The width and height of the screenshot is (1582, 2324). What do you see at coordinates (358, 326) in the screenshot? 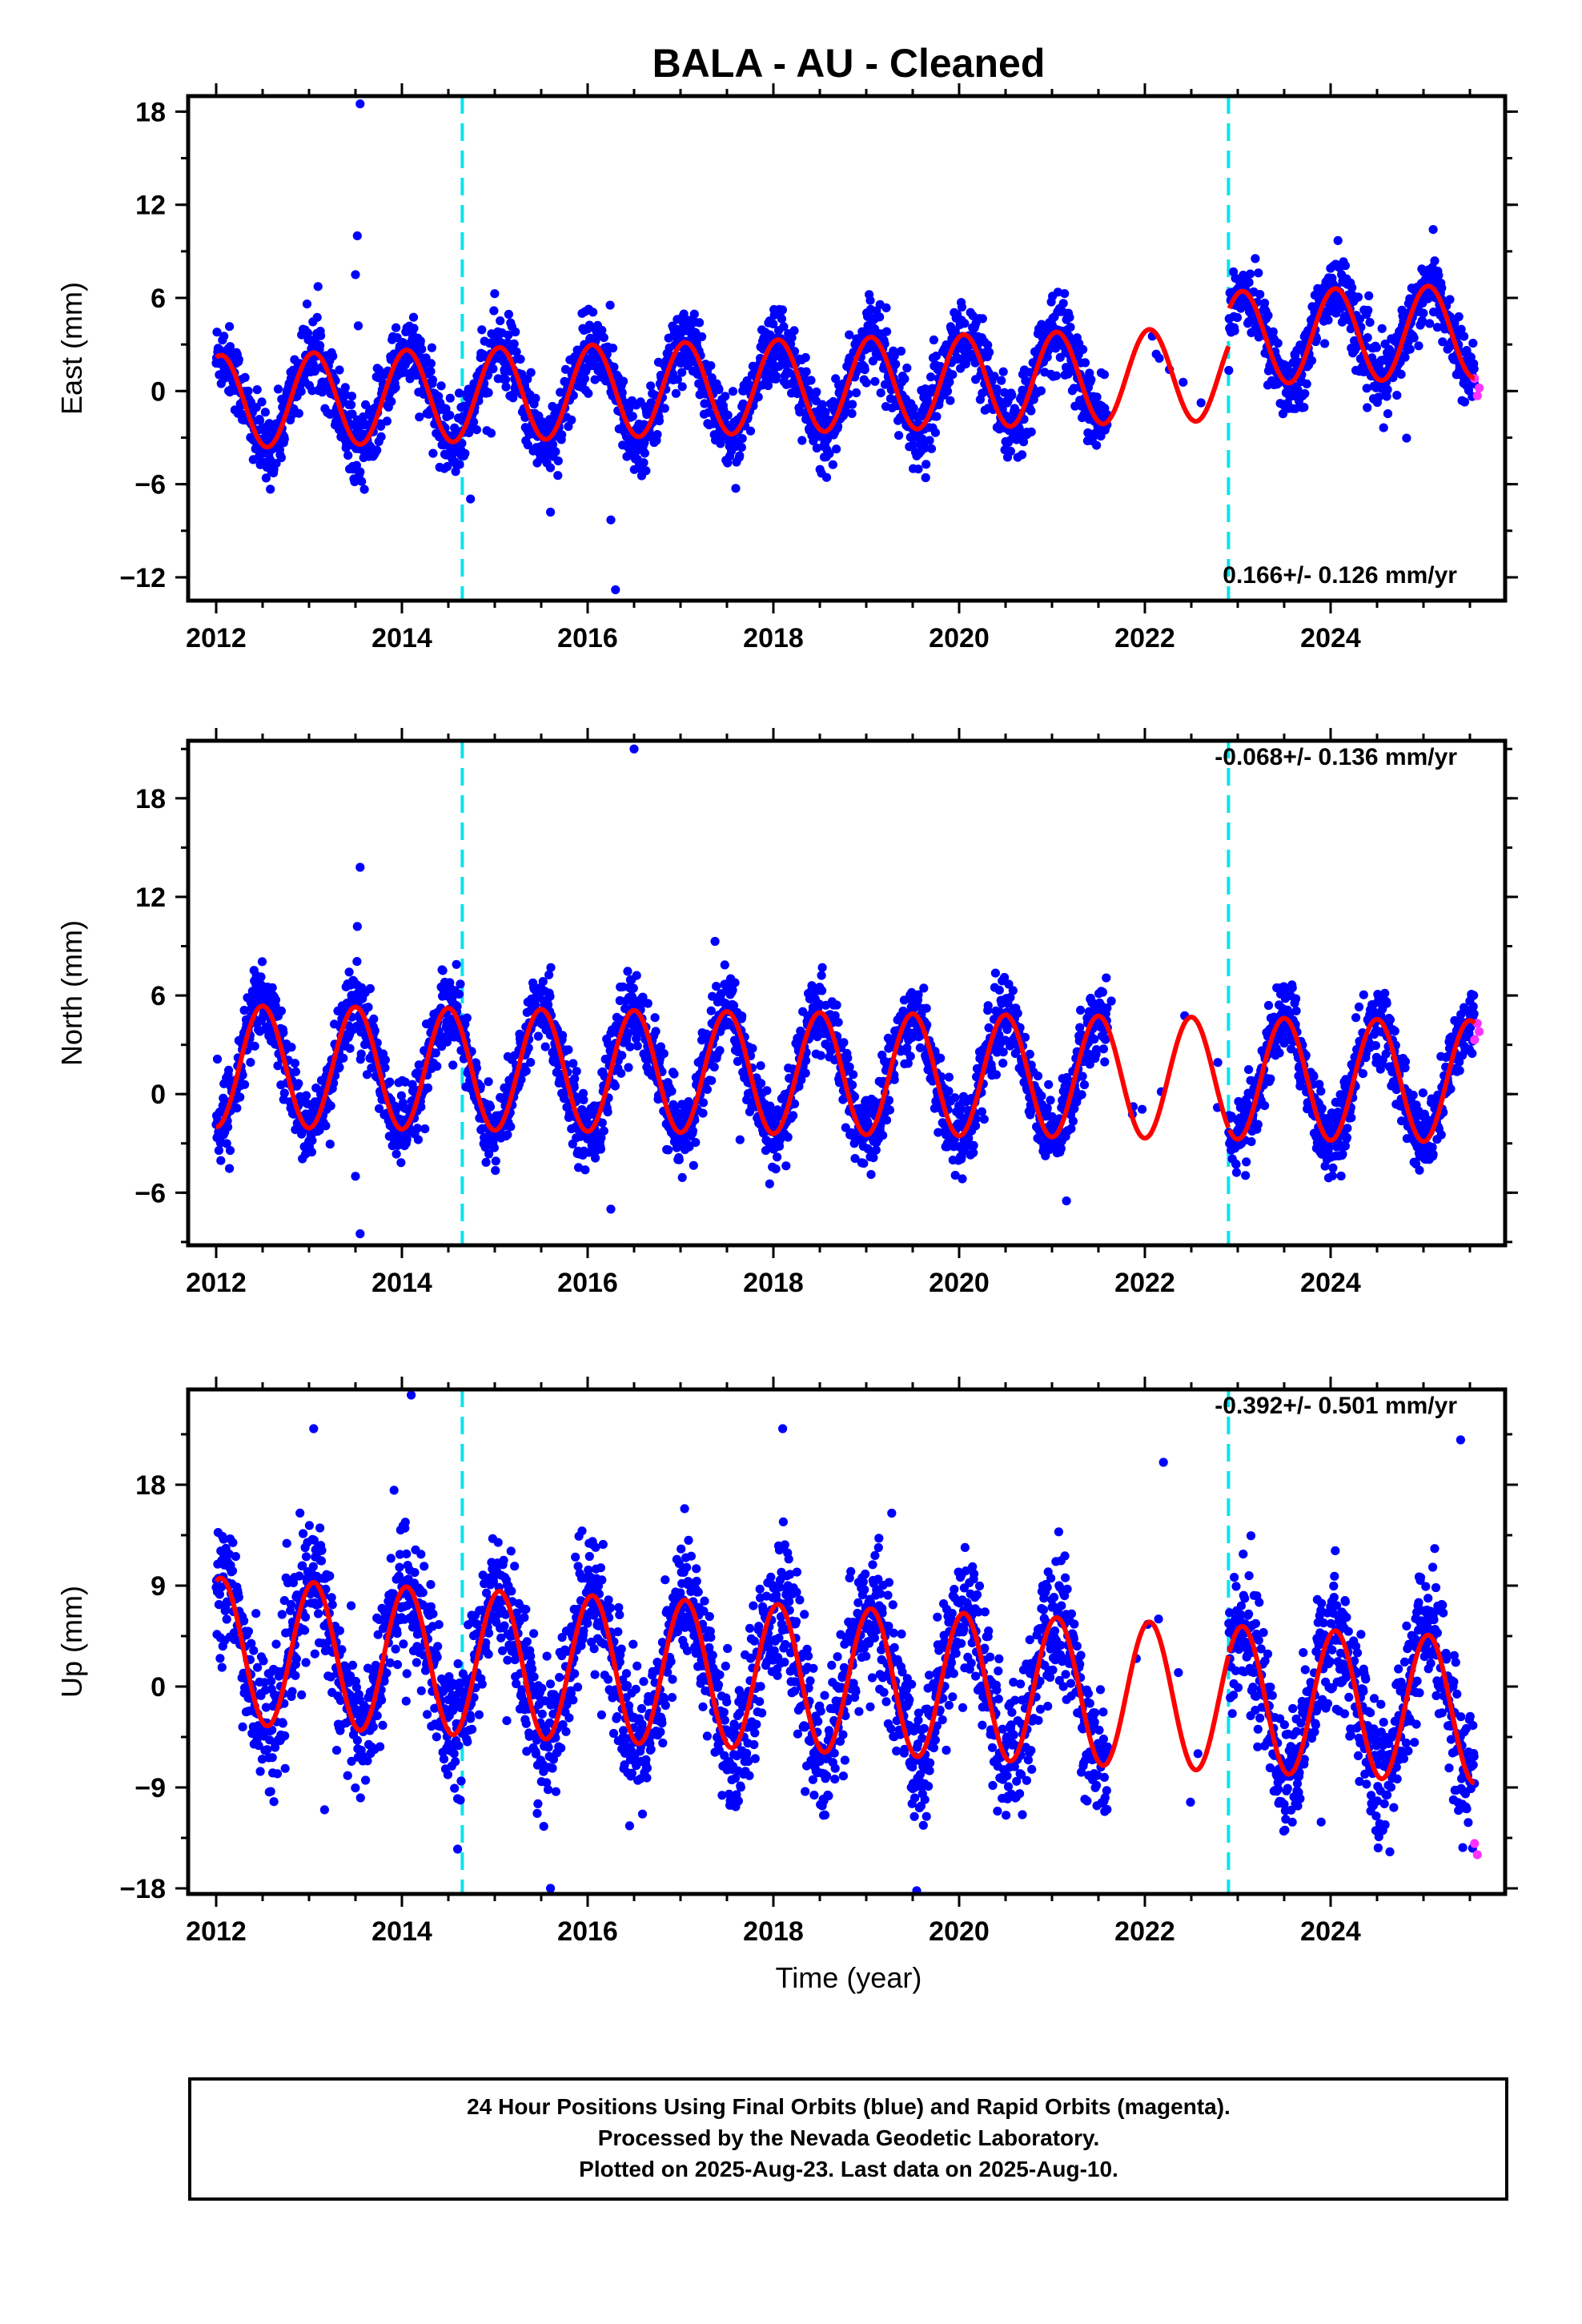
I see `outlier-point` at bounding box center [358, 326].